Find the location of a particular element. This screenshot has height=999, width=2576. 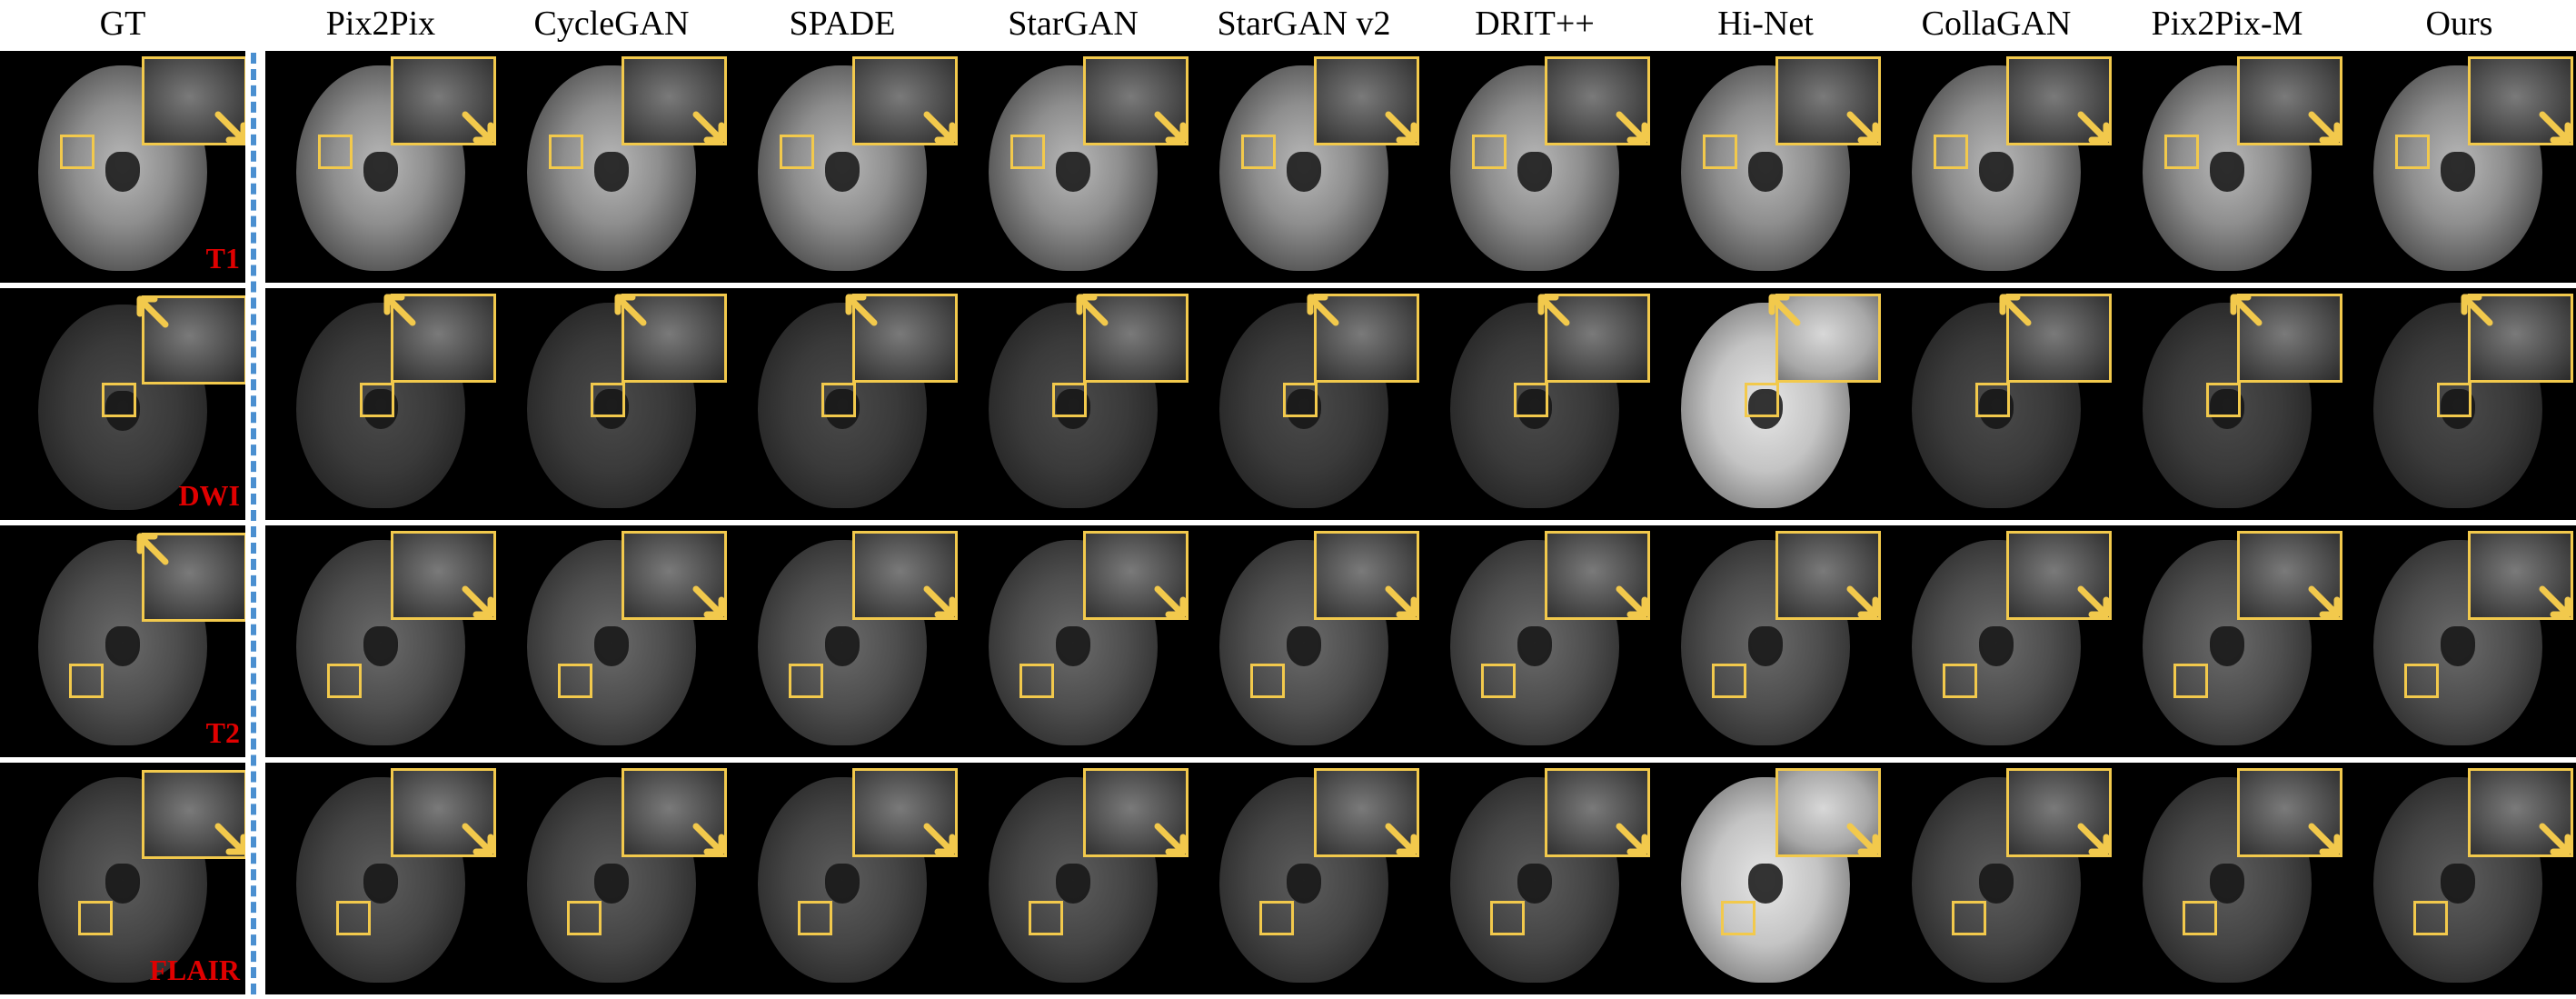

header-pix2pix: Pix2Pix is located at coordinates (380, 24).